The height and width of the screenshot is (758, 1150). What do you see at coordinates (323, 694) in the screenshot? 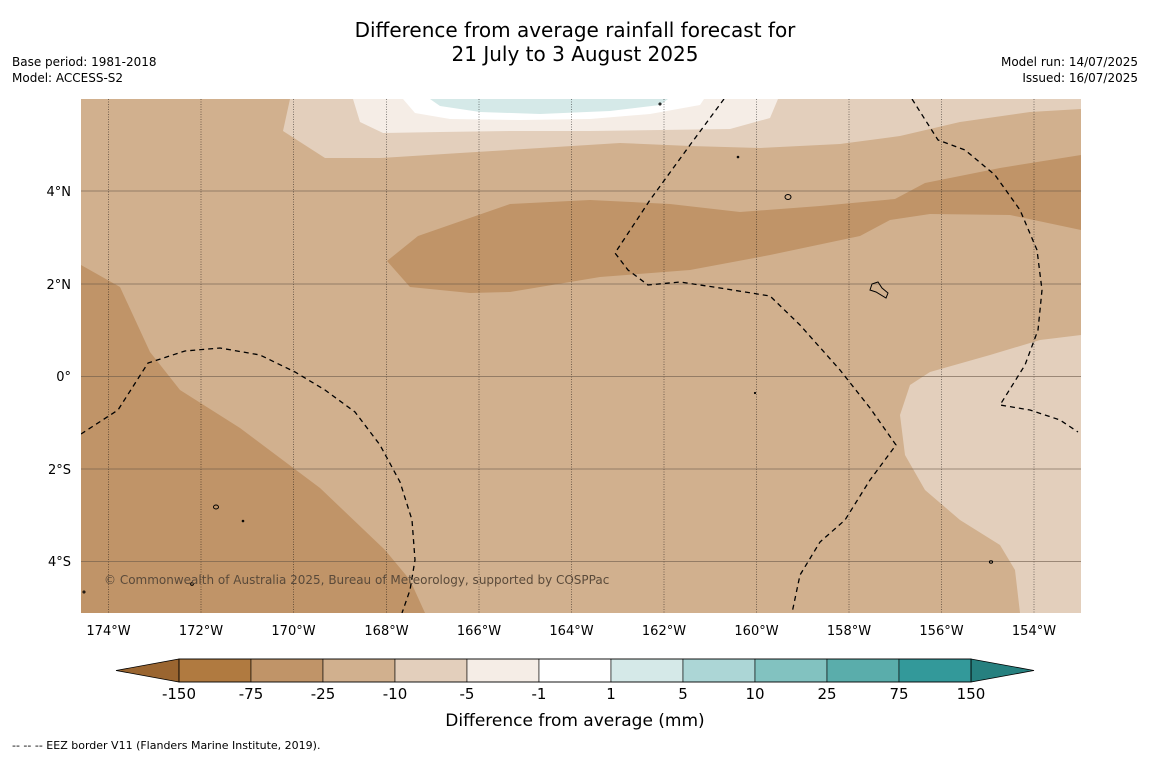
I see `colorbar-tick-label: -25` at bounding box center [323, 694].